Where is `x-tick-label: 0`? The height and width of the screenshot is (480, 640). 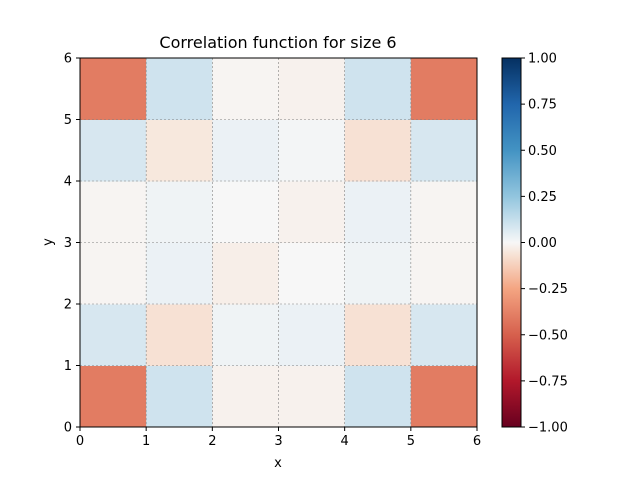 x-tick-label: 0 is located at coordinates (80, 441).